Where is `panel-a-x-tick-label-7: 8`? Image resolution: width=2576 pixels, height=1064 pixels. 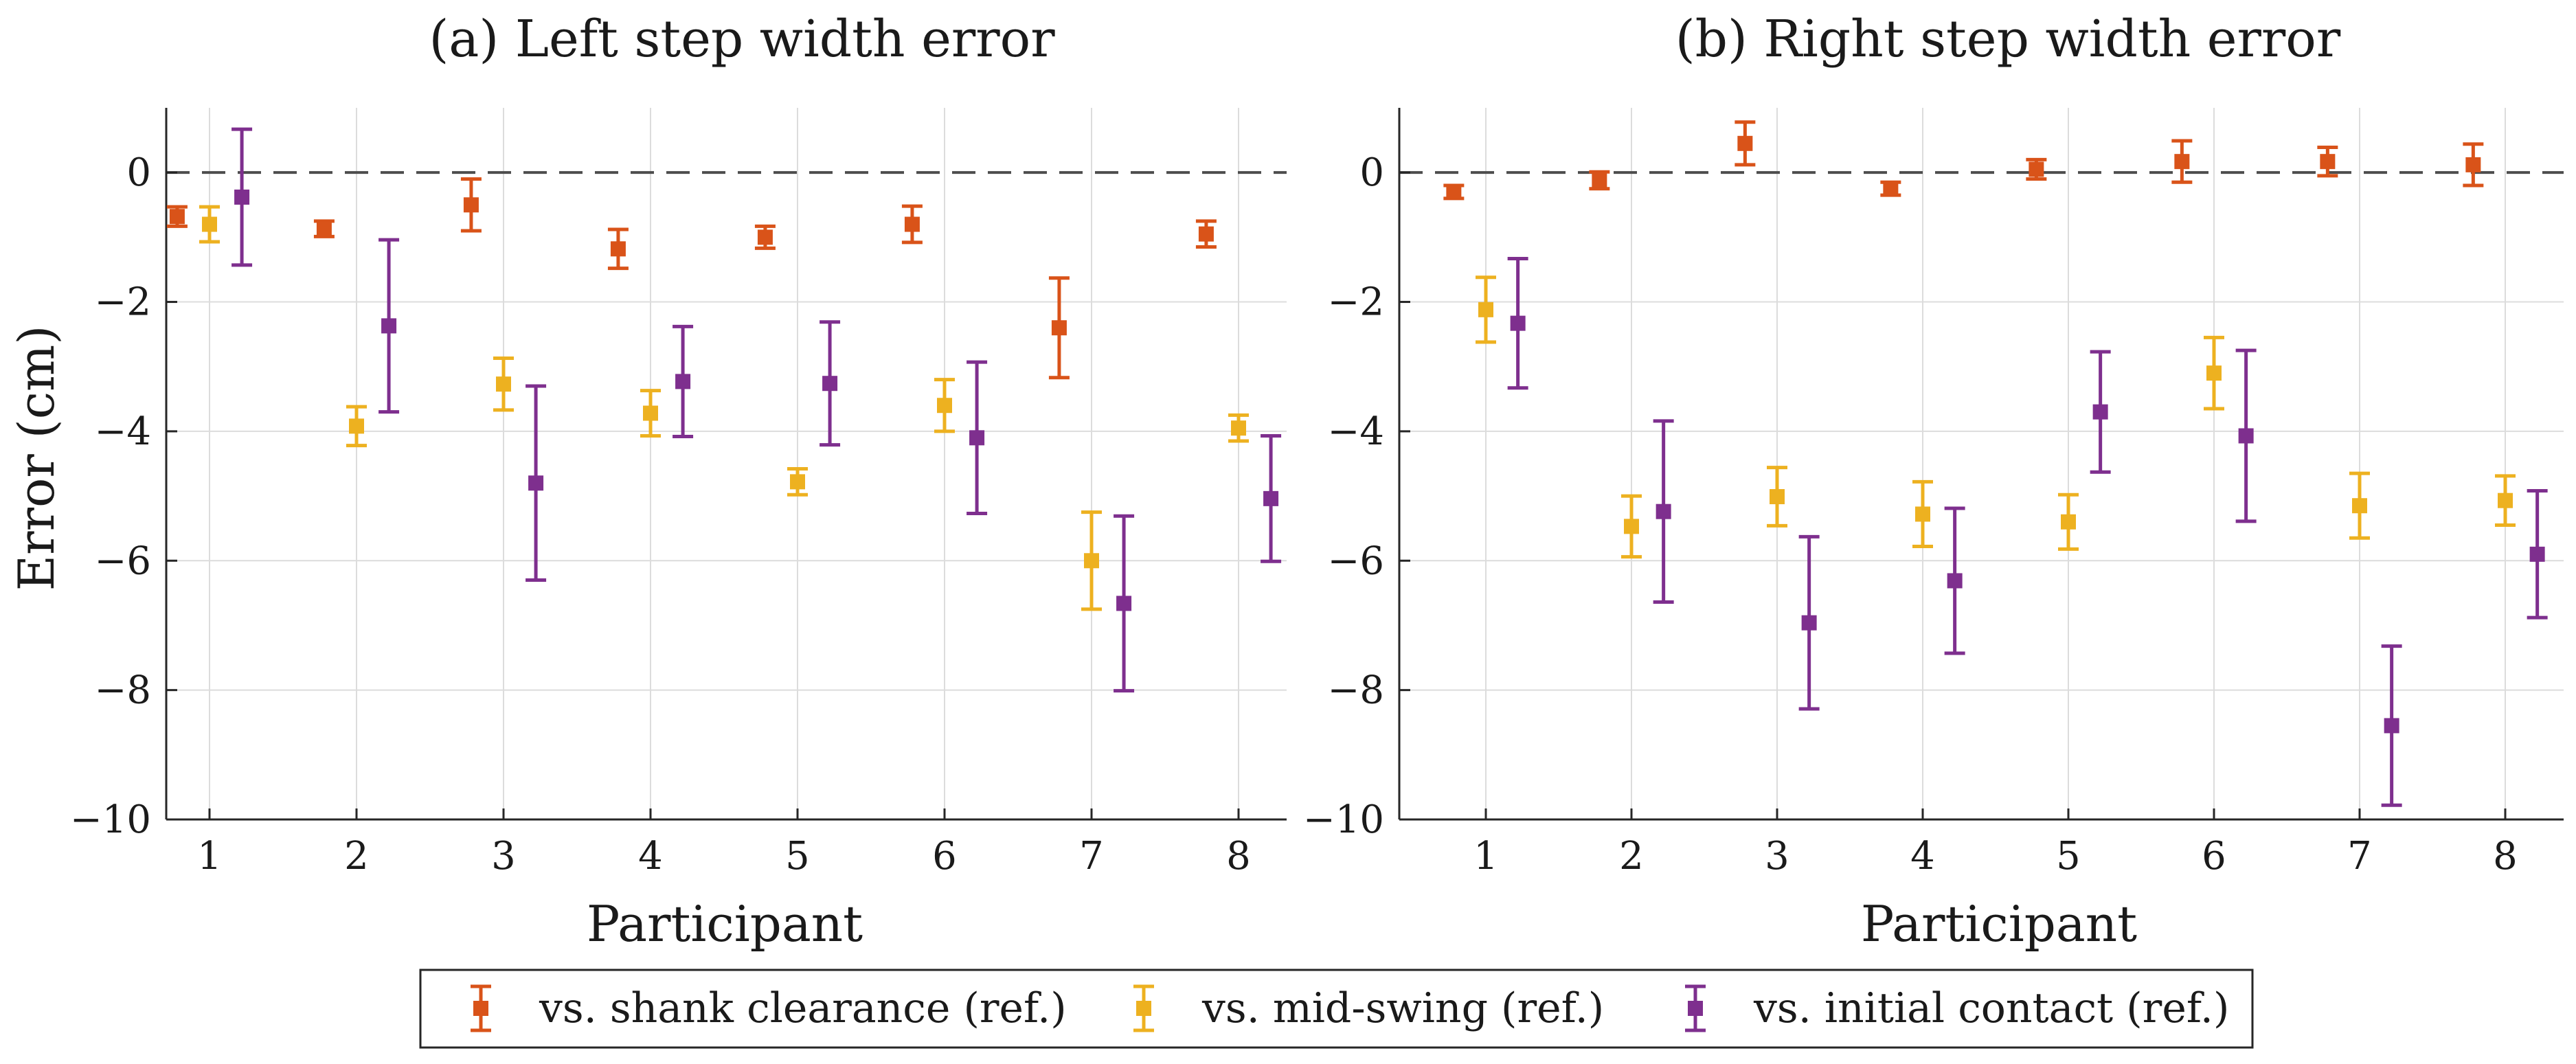
panel-a-x-tick-label-7: 8 is located at coordinates (1238, 857).